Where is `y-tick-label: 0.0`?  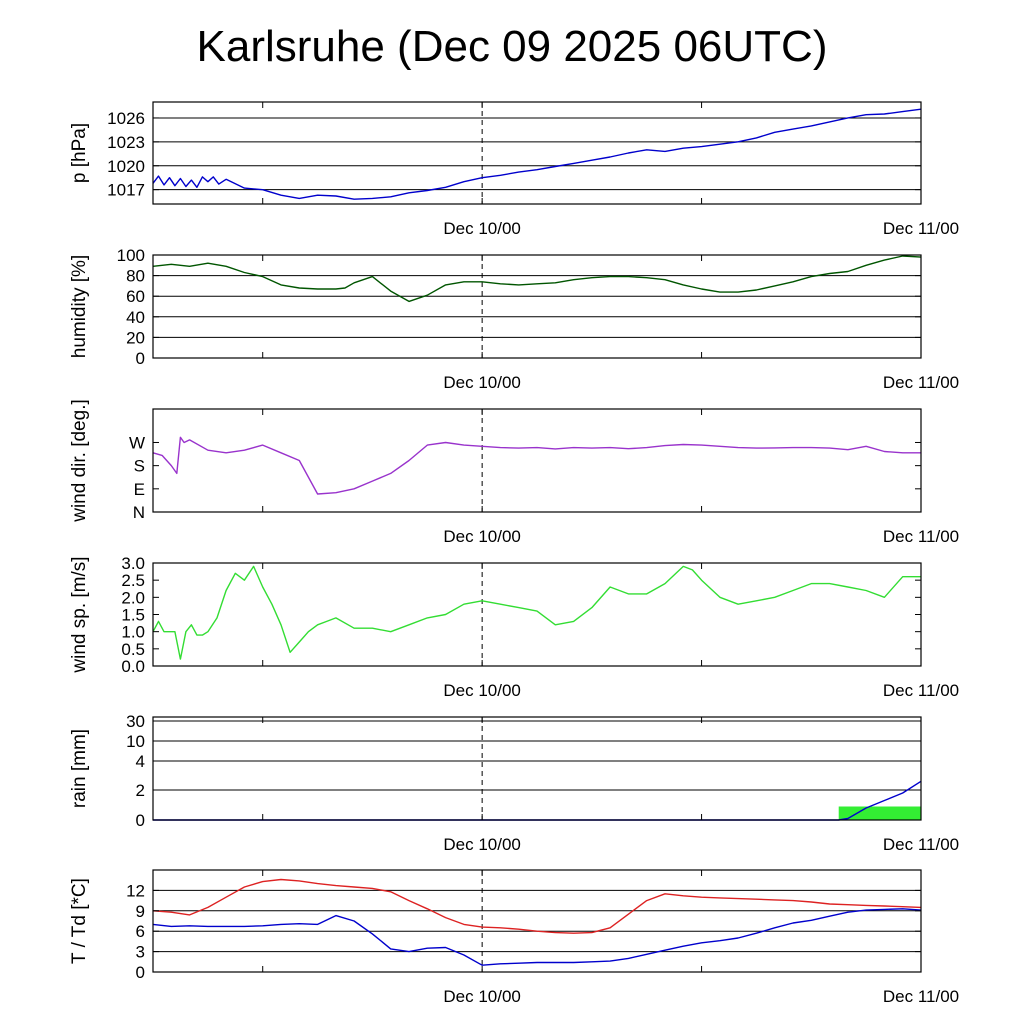
y-tick-label: 0.0 is located at coordinates (133, 666).